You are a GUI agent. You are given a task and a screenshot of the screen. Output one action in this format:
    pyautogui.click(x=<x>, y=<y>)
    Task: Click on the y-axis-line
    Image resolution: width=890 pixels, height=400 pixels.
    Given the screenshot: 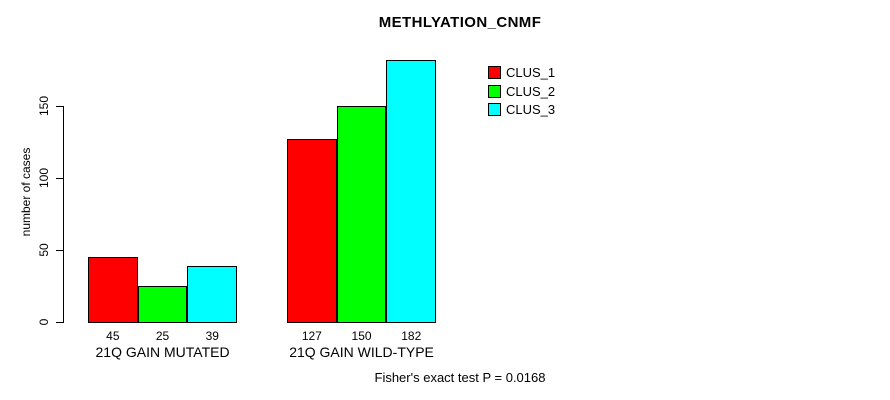 What is the action you would take?
    pyautogui.click(x=63, y=214)
    